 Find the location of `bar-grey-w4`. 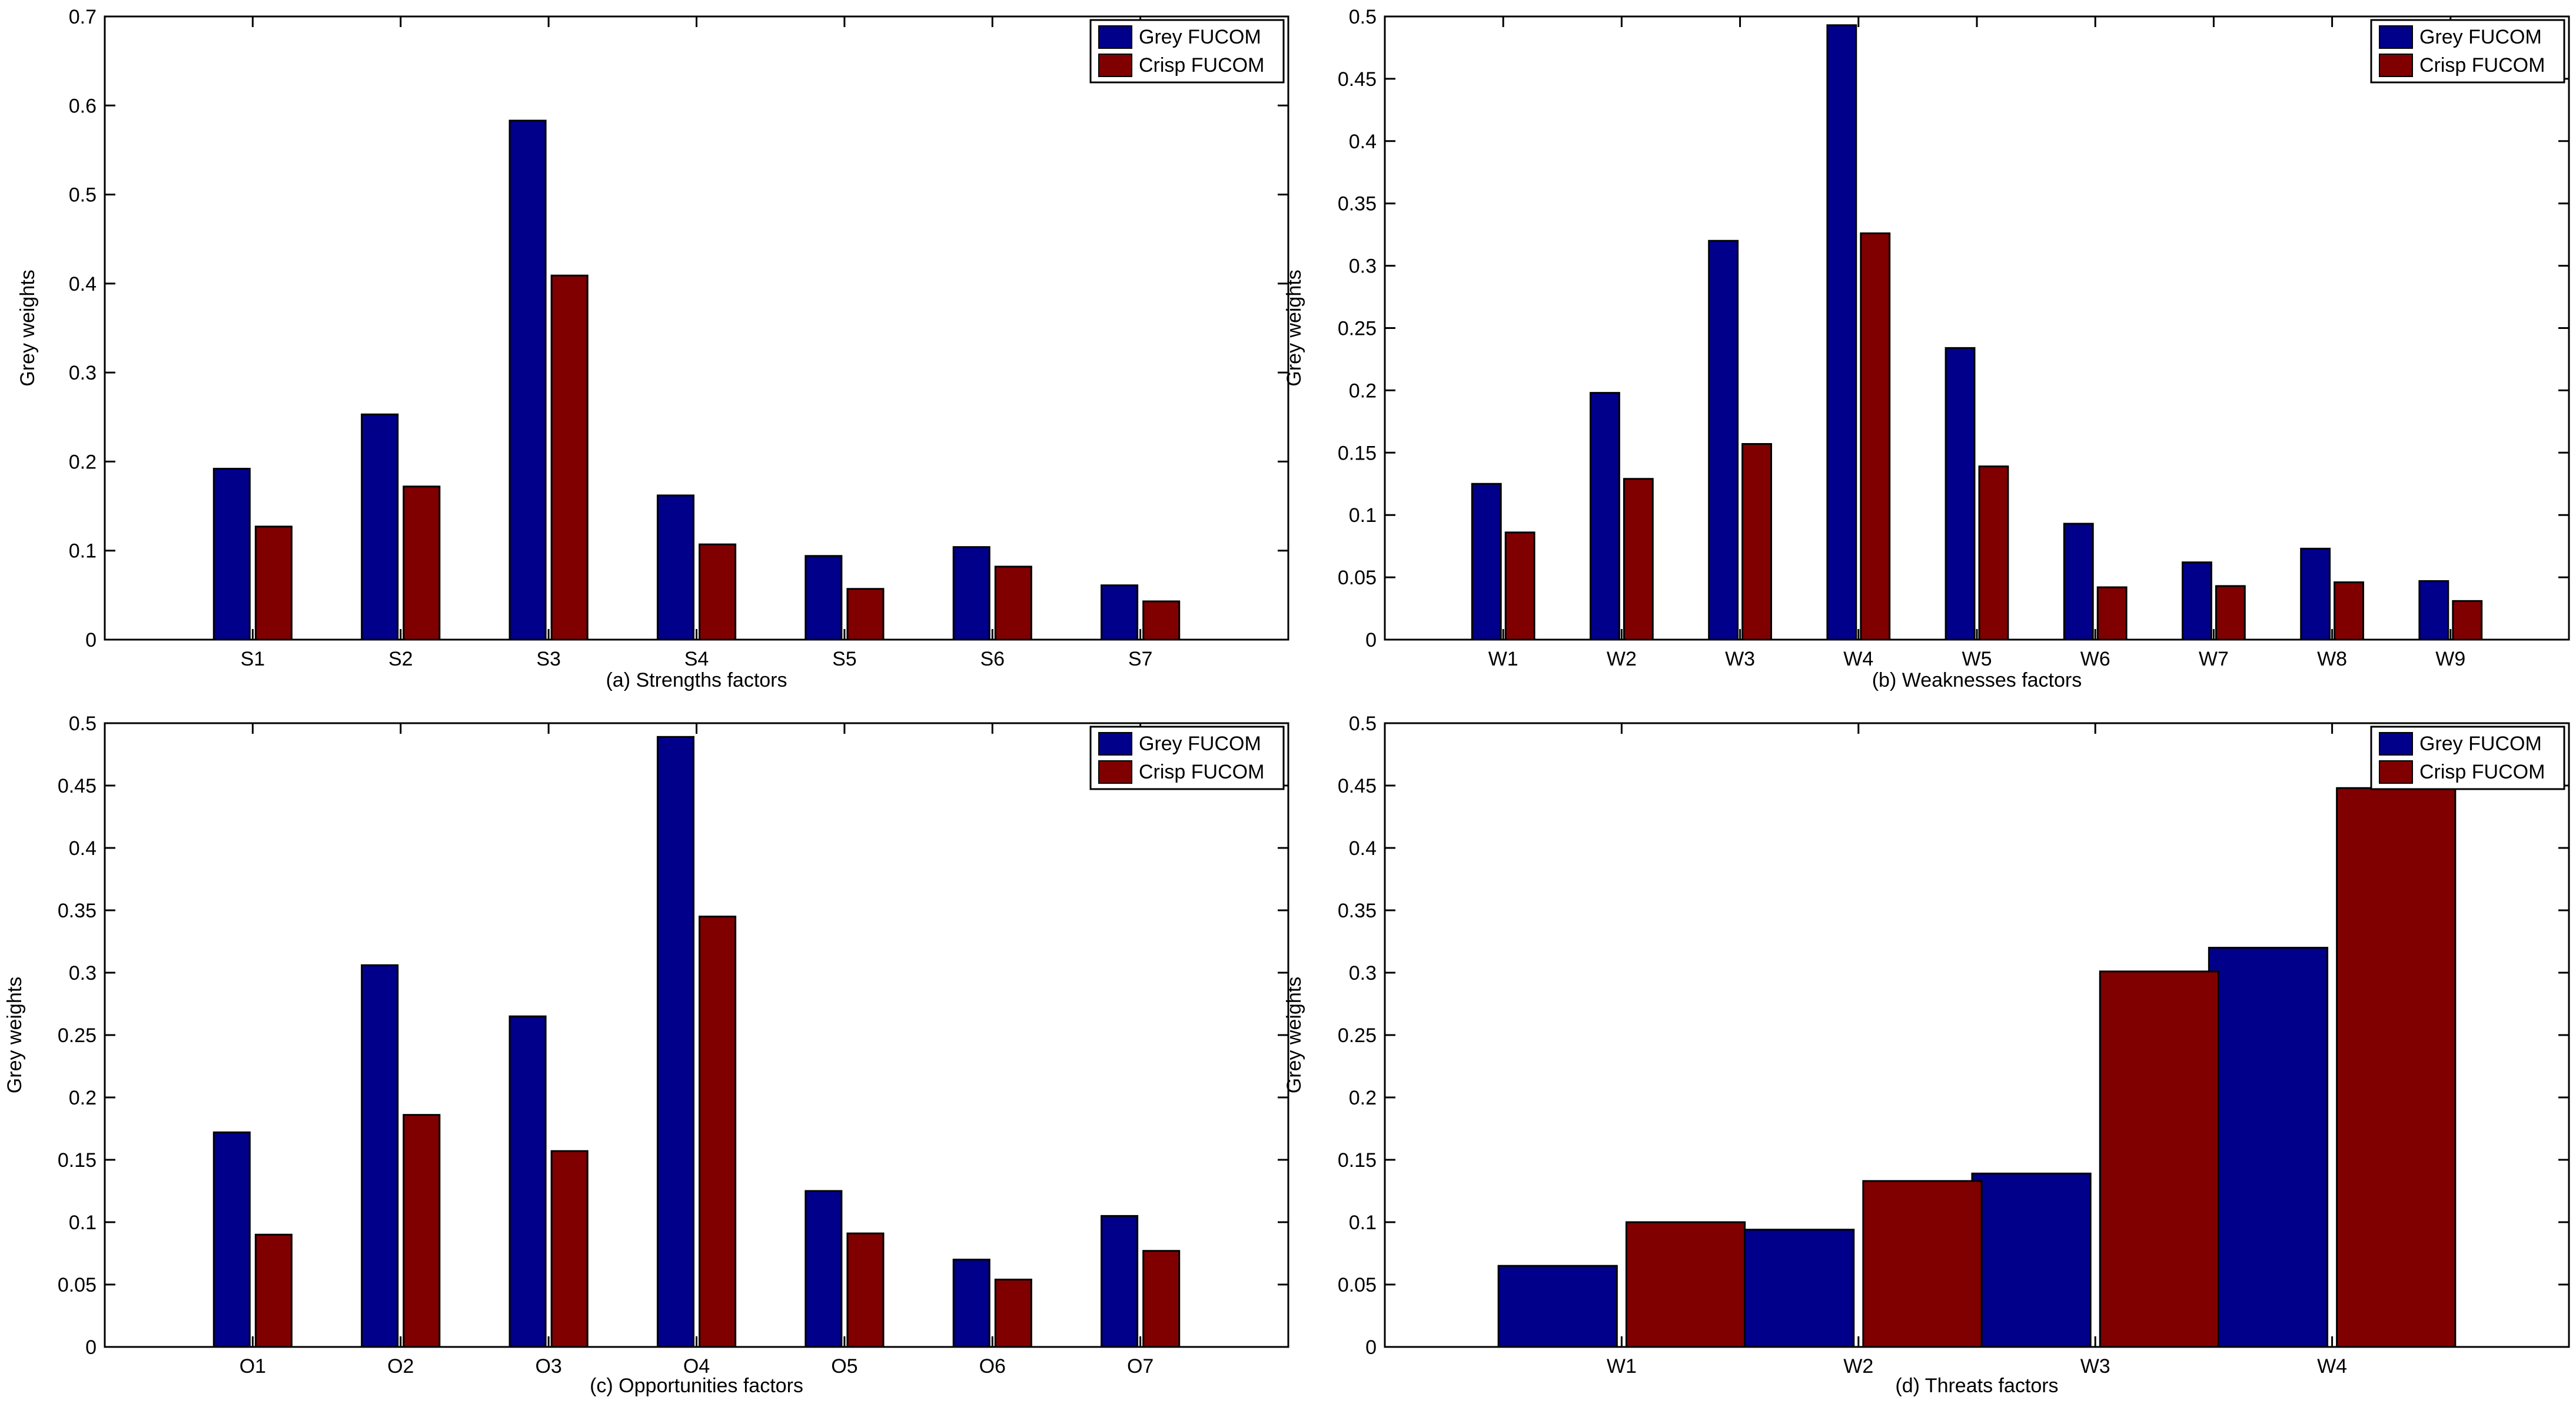

bar-grey-w4 is located at coordinates (1841, 332).